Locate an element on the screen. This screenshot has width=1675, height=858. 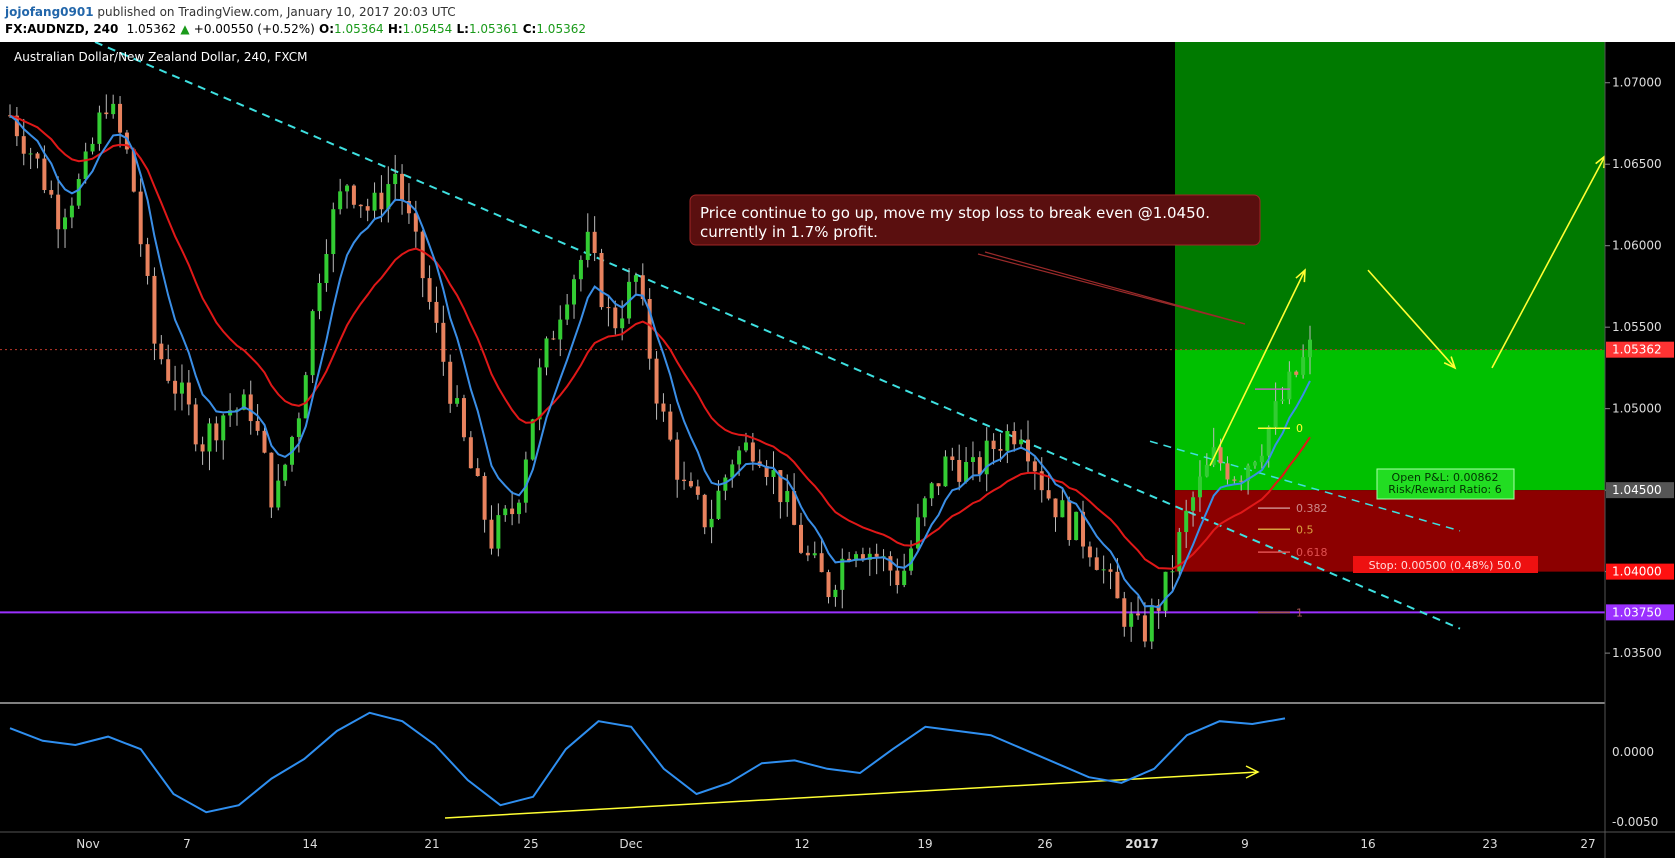
author-link: jojofang0901 is located at coordinates (49, 12).